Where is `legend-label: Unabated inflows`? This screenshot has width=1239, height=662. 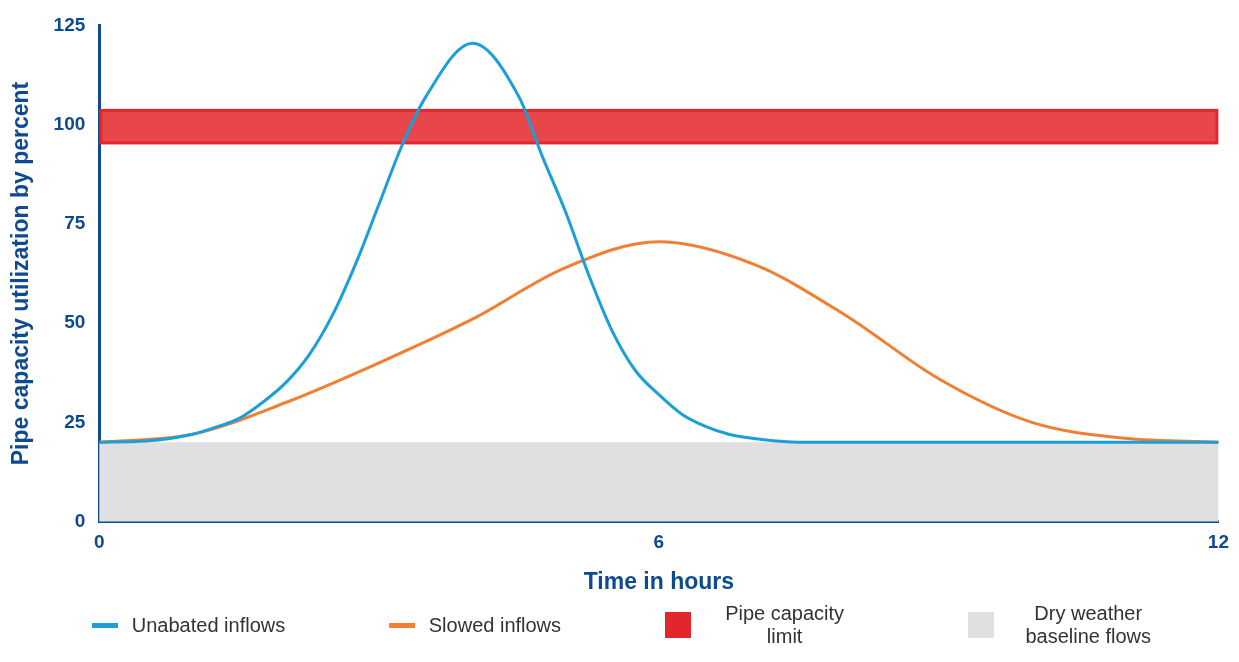 legend-label: Unabated inflows is located at coordinates (208, 625).